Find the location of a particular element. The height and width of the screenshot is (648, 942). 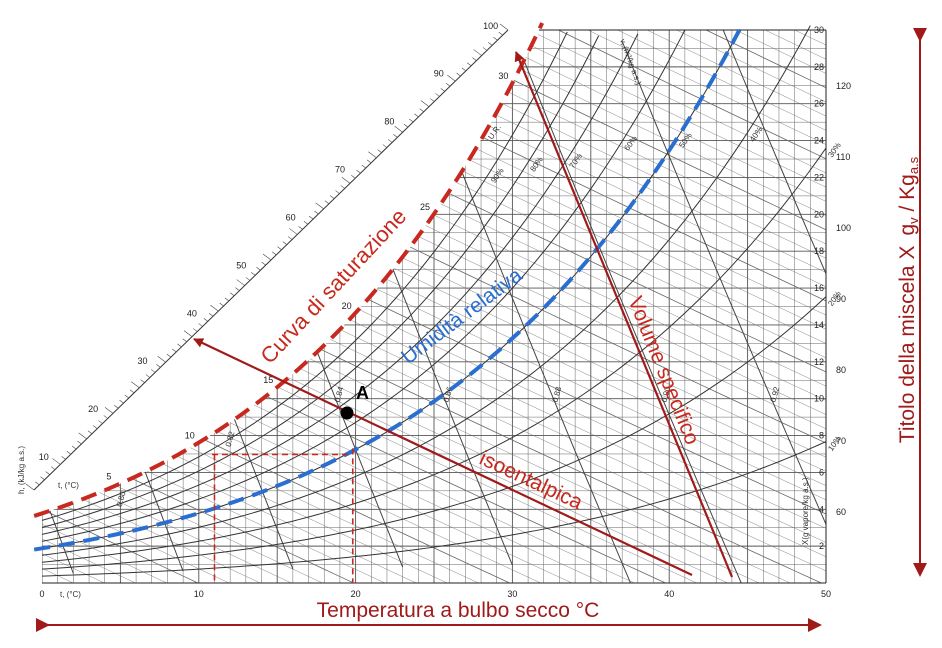

specific-volume-gridline is located at coordinates (113, 301).